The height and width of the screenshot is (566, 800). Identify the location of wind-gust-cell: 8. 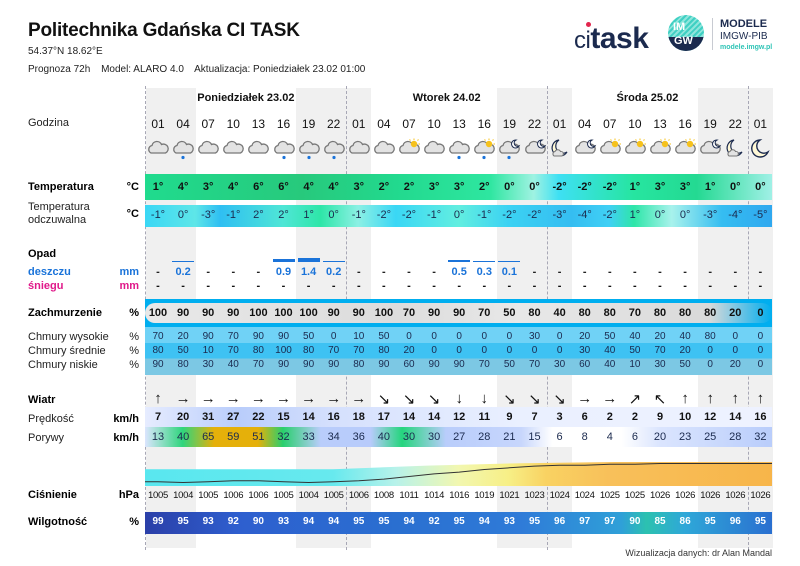
(584, 437).